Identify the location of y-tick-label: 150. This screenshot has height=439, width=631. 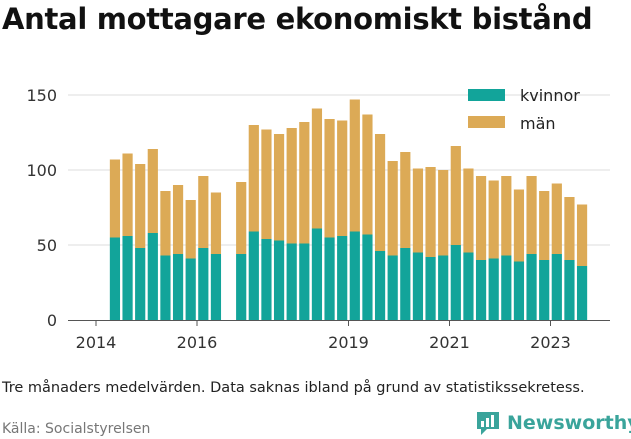
(41, 95).